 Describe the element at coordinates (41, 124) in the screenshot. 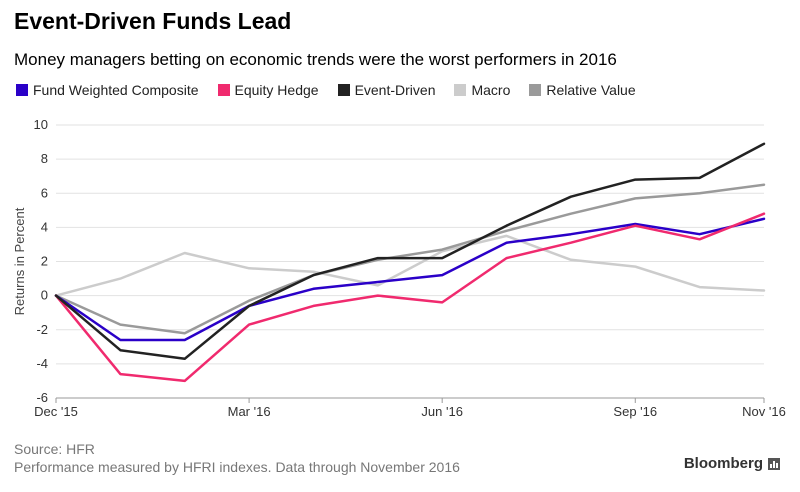

I see `y-tick-label: 10` at that location.